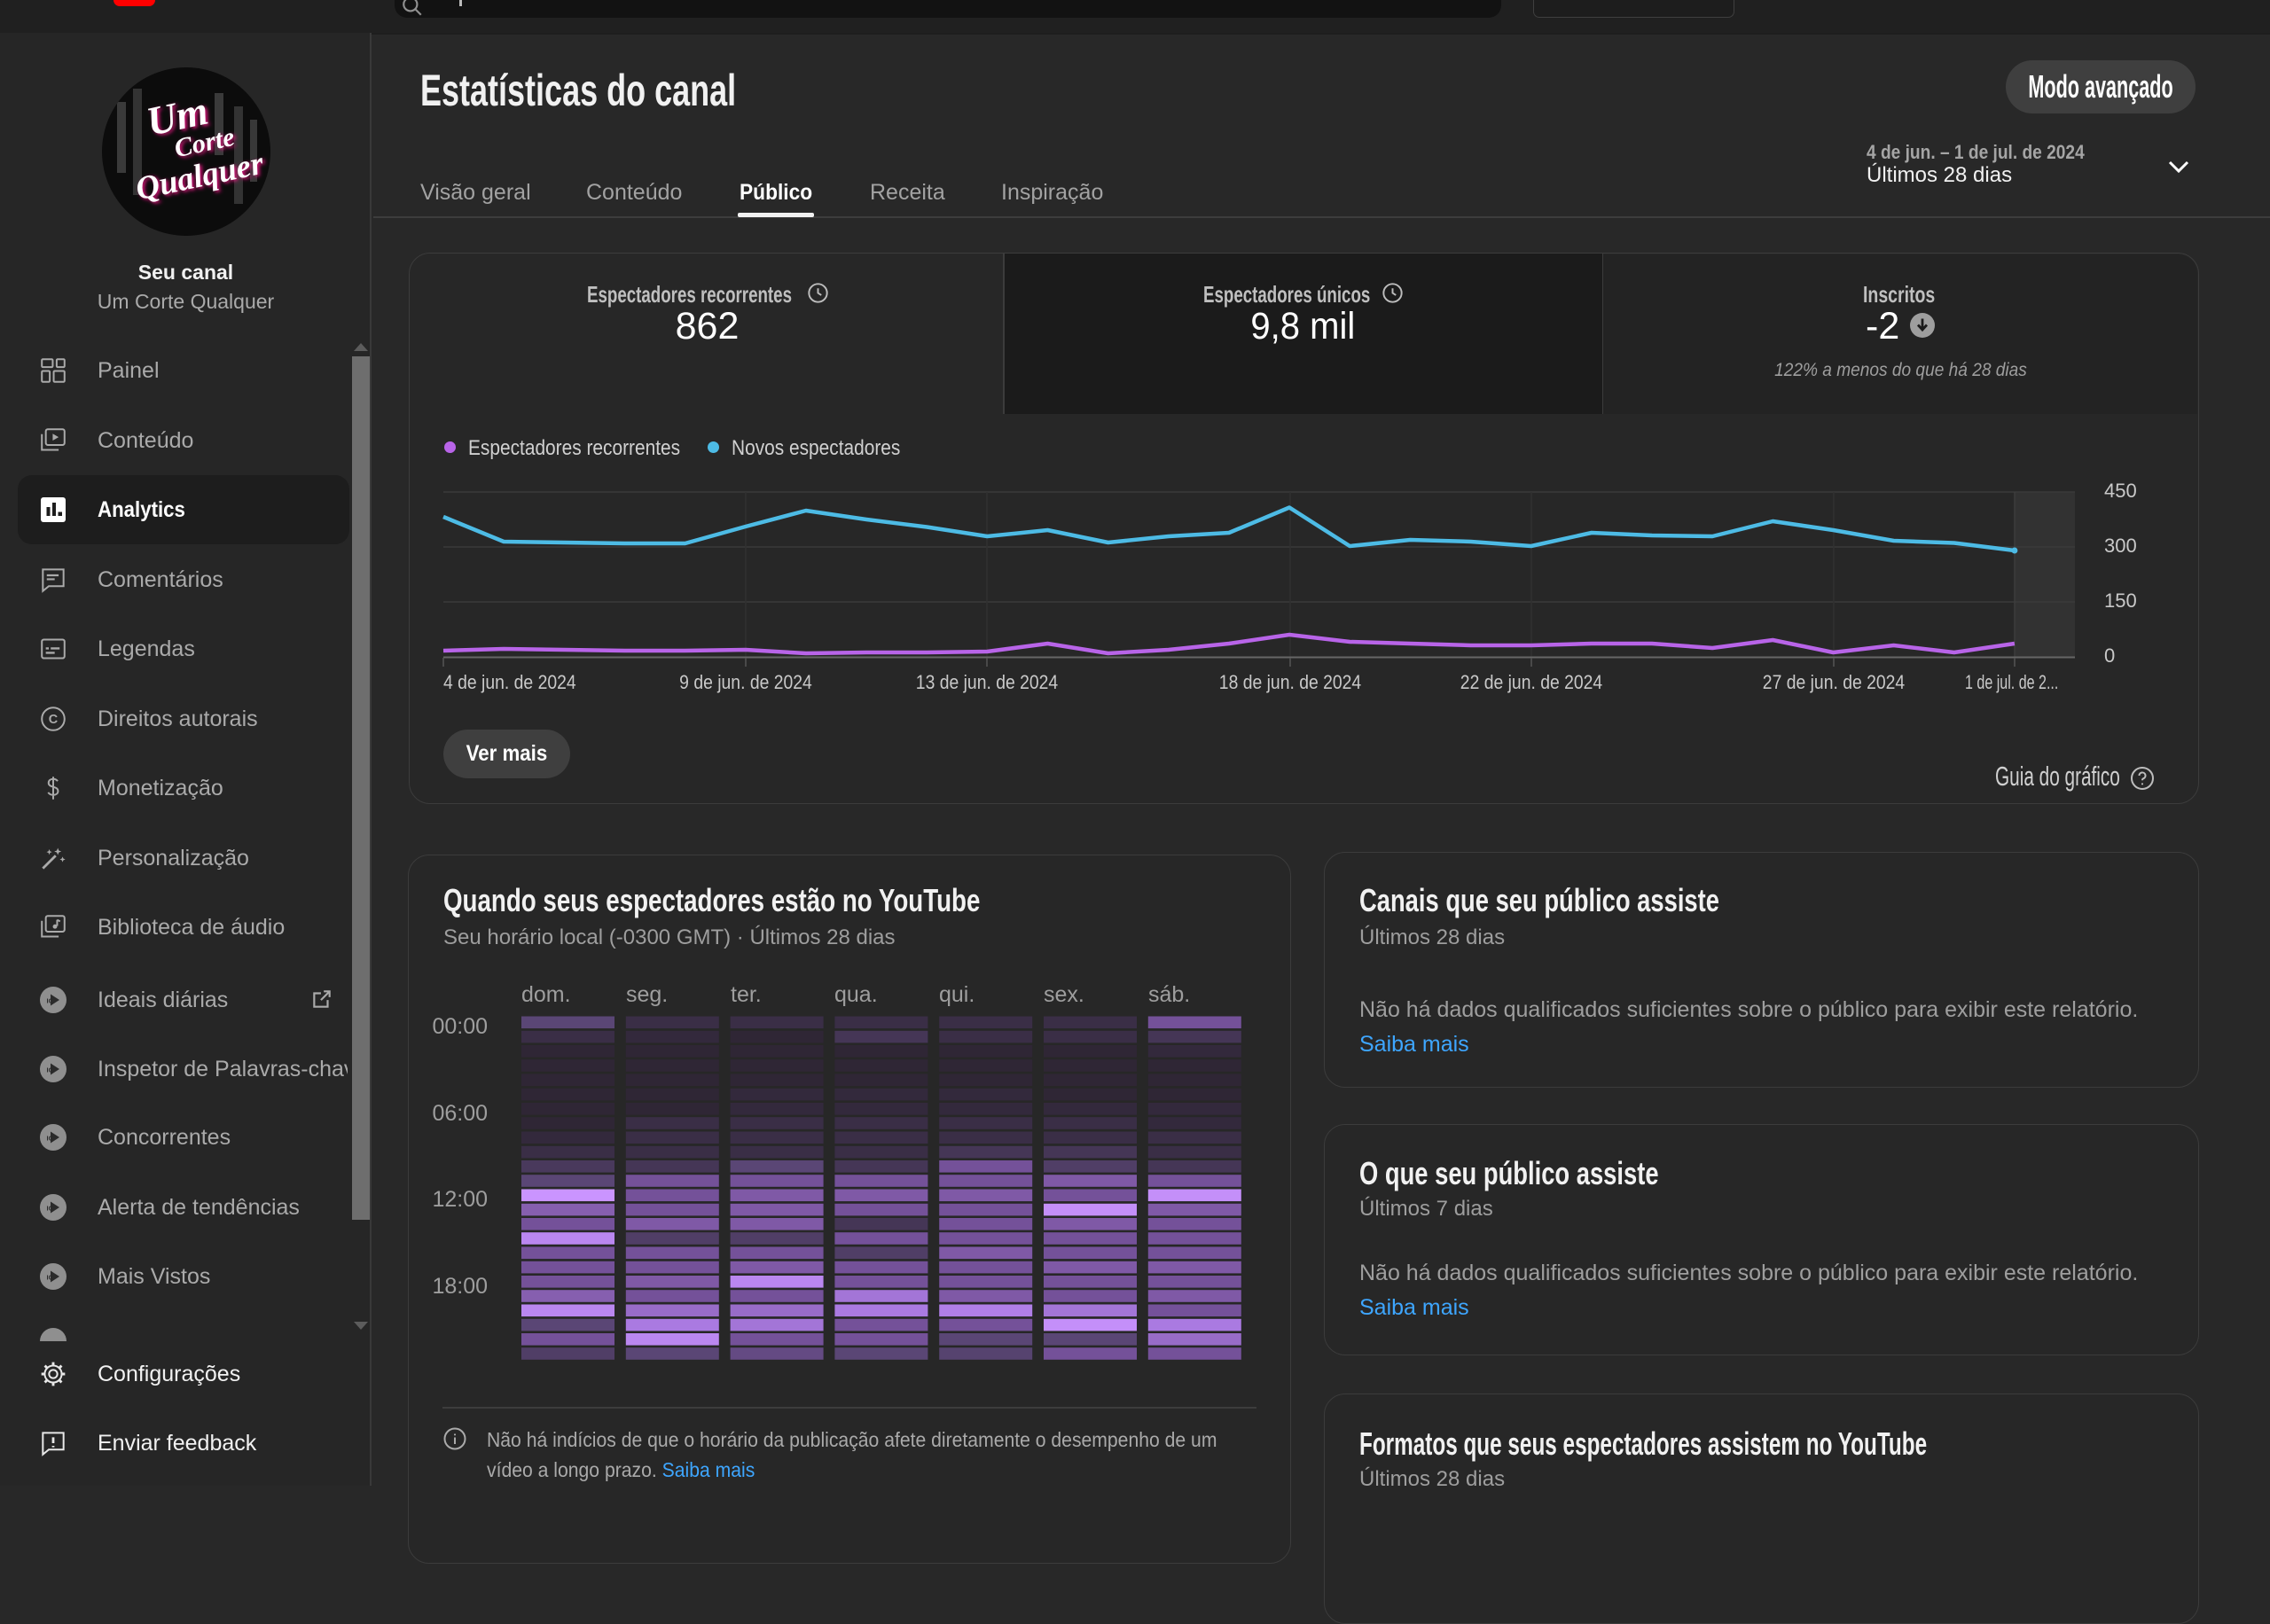 The width and height of the screenshot is (2270, 1624). Describe the element at coordinates (54, 720) in the screenshot. I see `svg-text: C` at that location.